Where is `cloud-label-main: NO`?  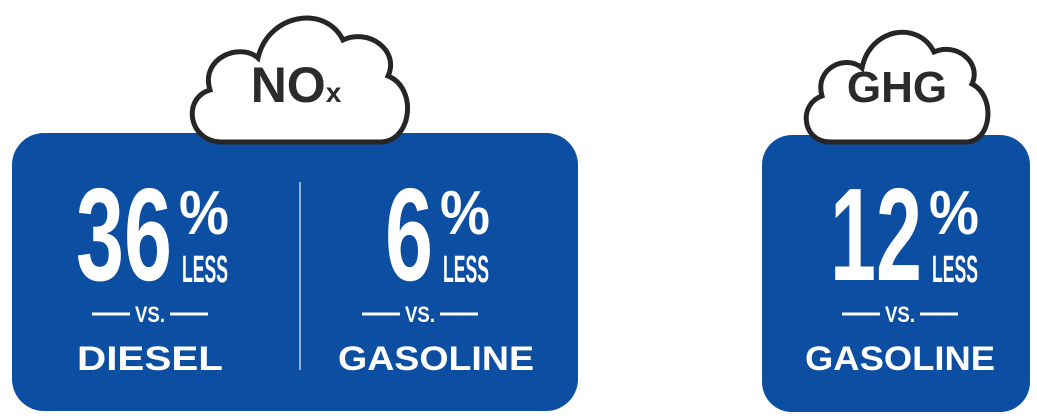
cloud-label-main: NO is located at coordinates (288, 85).